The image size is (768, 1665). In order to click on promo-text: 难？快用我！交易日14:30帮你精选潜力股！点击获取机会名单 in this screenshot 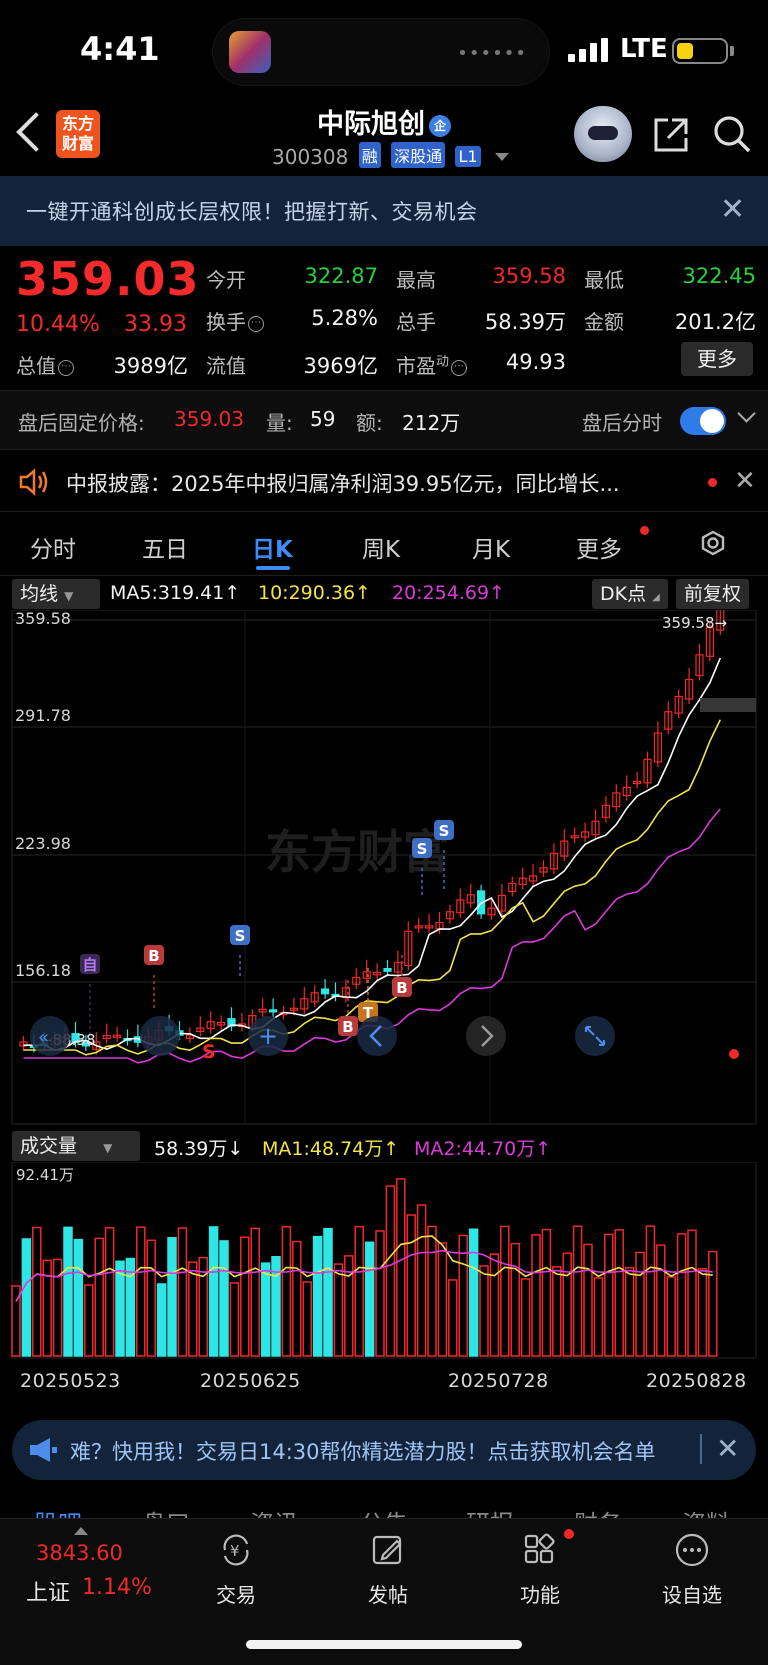, I will do `click(363, 1452)`.